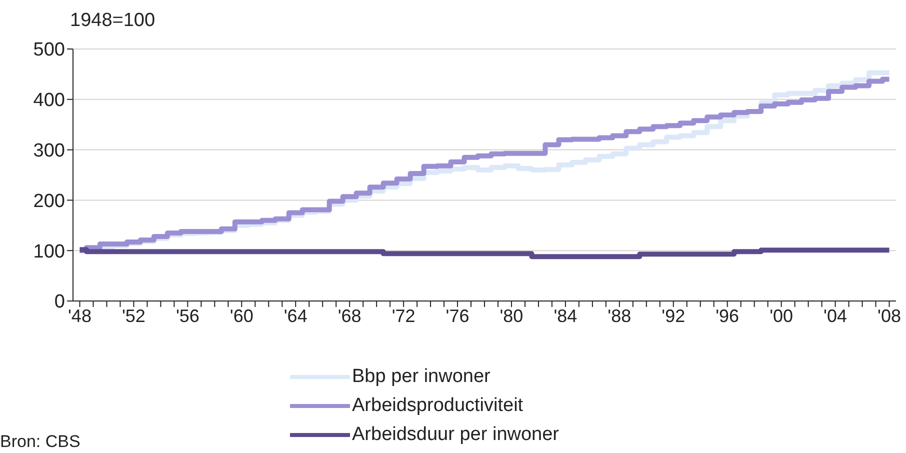 The image size is (906, 453). Describe the element at coordinates (421, 377) in the screenshot. I see `legend-label: Bbp per inwoner` at that location.